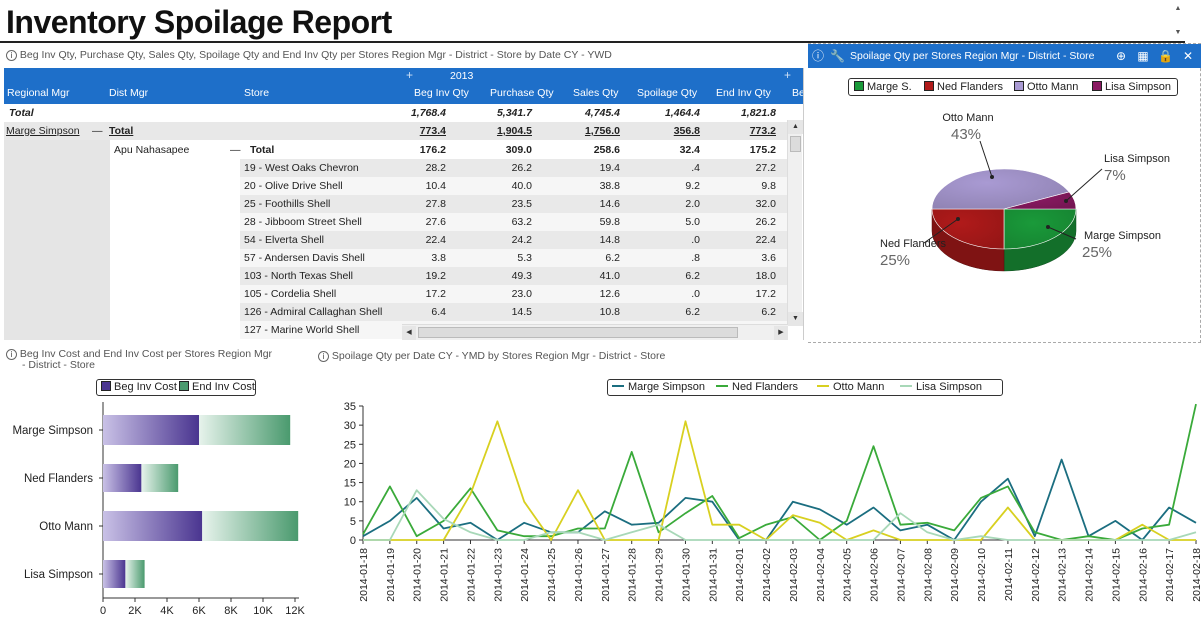 The image size is (1203, 627). I want to click on close-icon: ✕, so click(1188, 56).